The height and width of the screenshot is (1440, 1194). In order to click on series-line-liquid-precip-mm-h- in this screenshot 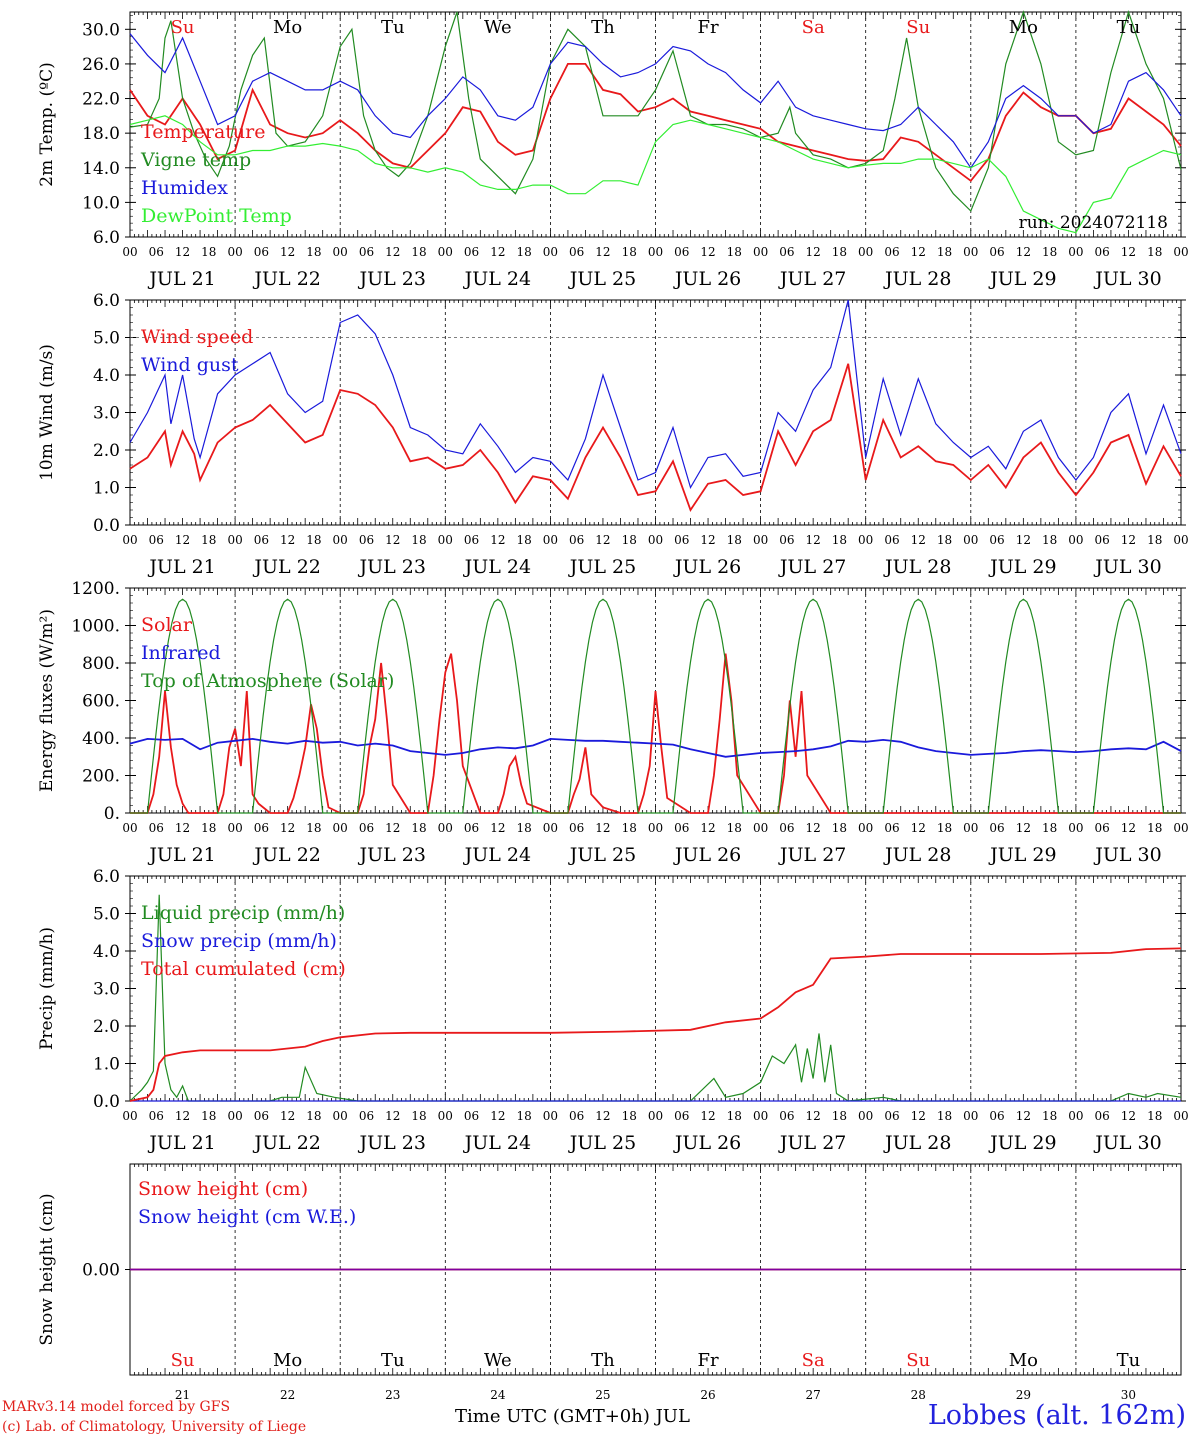, I will do `click(655, 998)`.